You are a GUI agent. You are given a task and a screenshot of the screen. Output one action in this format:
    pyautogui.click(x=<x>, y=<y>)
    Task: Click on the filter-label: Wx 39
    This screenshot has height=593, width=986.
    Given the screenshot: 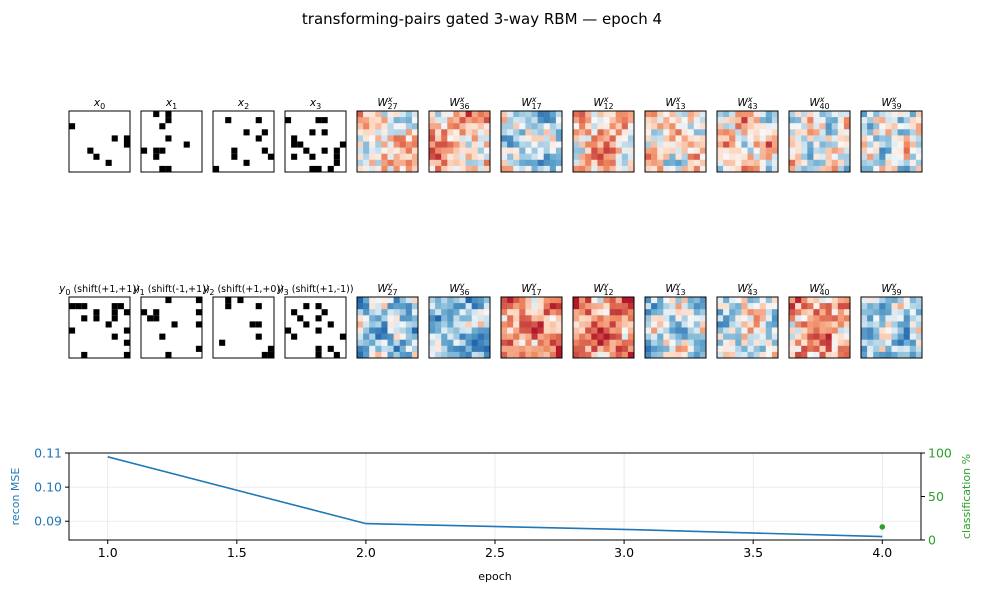 What is the action you would take?
    pyautogui.click(x=891, y=103)
    